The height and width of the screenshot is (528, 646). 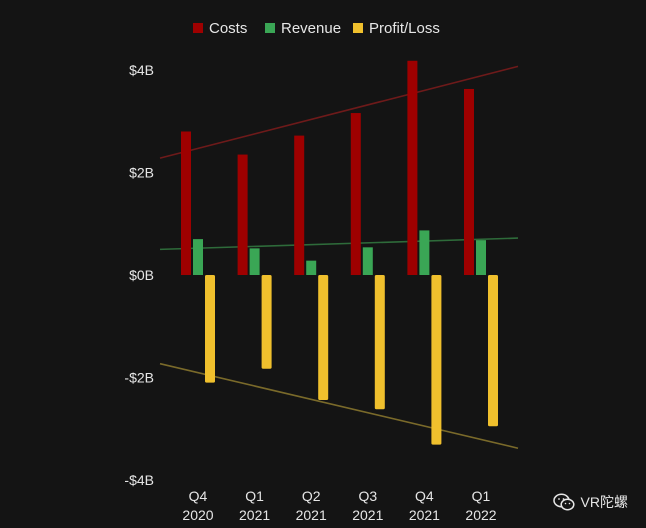 I want to click on y-tick-label-3: -$2B, so click(x=139, y=378).